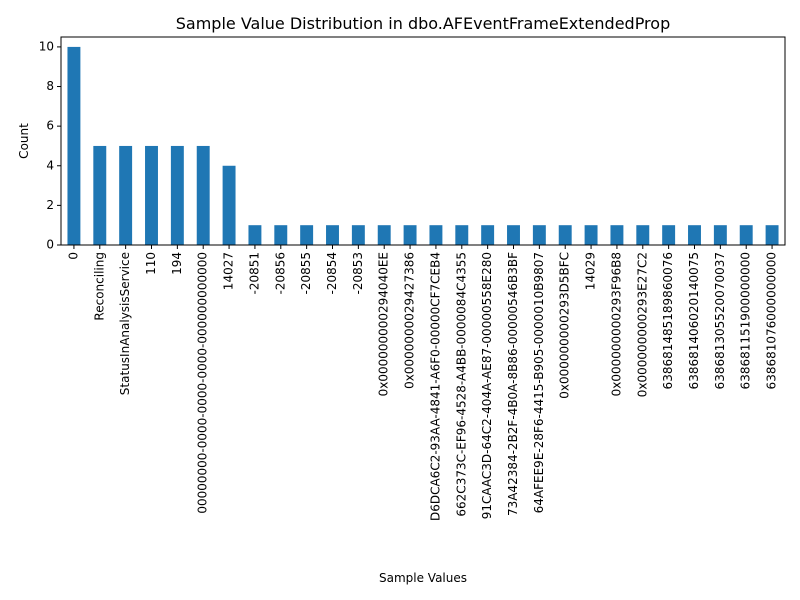 The height and width of the screenshot is (600, 800). Describe the element at coordinates (423, 578) in the screenshot. I see `x-axis-label: Sample Values` at that location.